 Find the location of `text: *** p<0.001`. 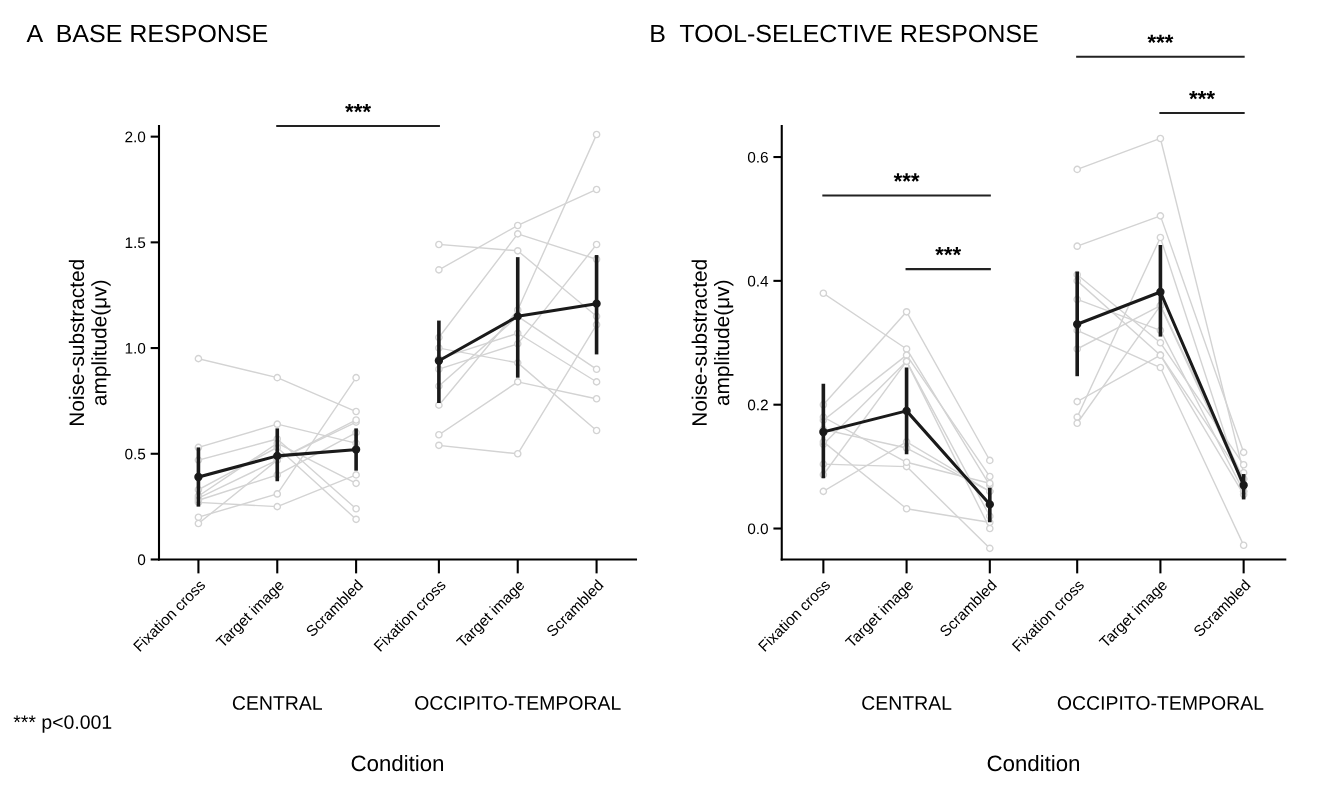

text: *** p<0.001 is located at coordinates (62, 724).